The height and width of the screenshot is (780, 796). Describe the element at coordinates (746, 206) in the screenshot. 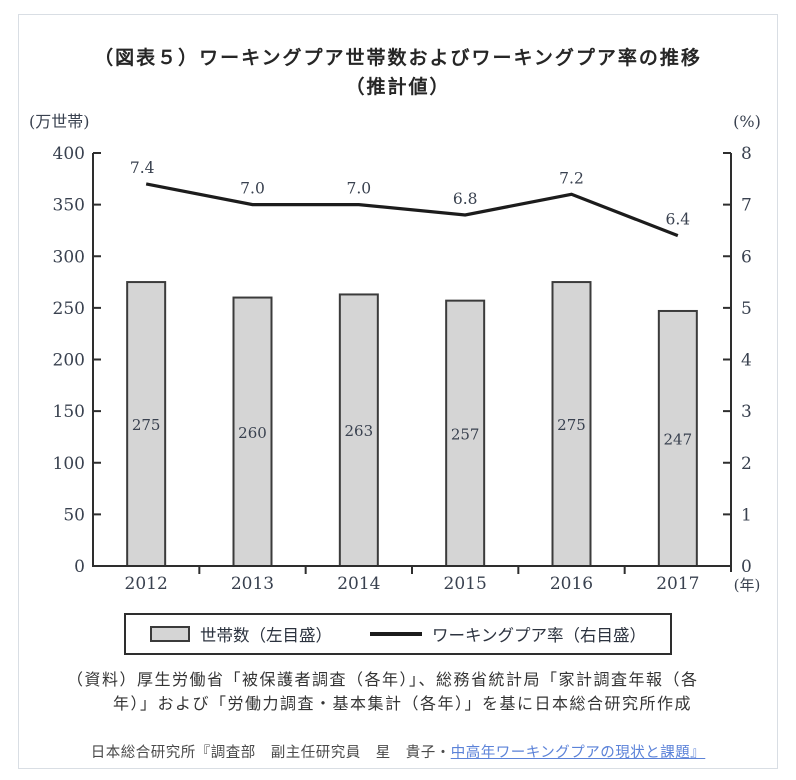

I see `right-tick-label: 7` at that location.